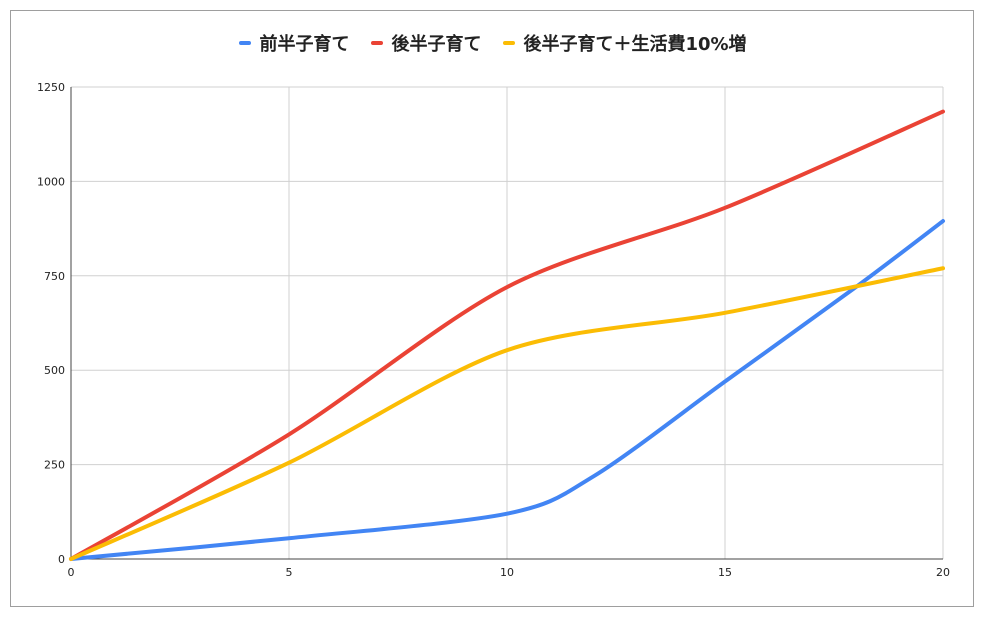  Describe the element at coordinates (304, 44) in the screenshot. I see `legend-label-series-1: 前半子育て` at that location.